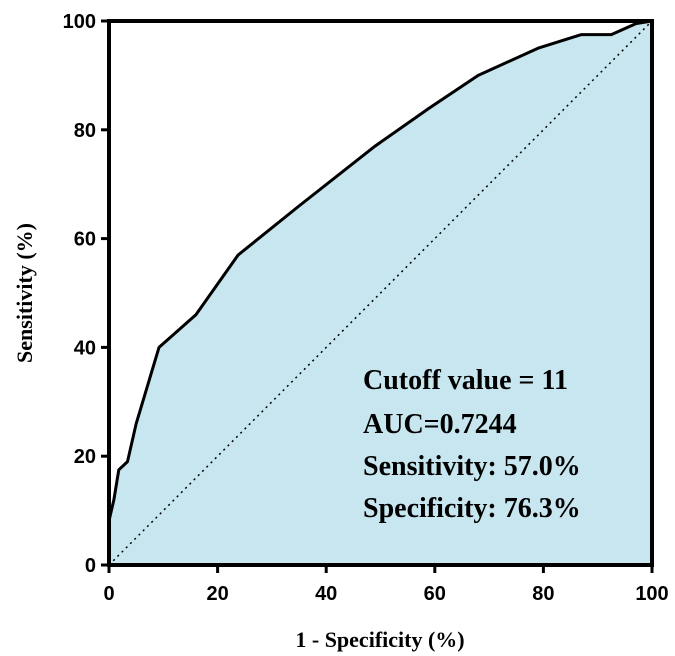  What do you see at coordinates (326, 594) in the screenshot?
I see `x-tick-label: 40` at bounding box center [326, 594].